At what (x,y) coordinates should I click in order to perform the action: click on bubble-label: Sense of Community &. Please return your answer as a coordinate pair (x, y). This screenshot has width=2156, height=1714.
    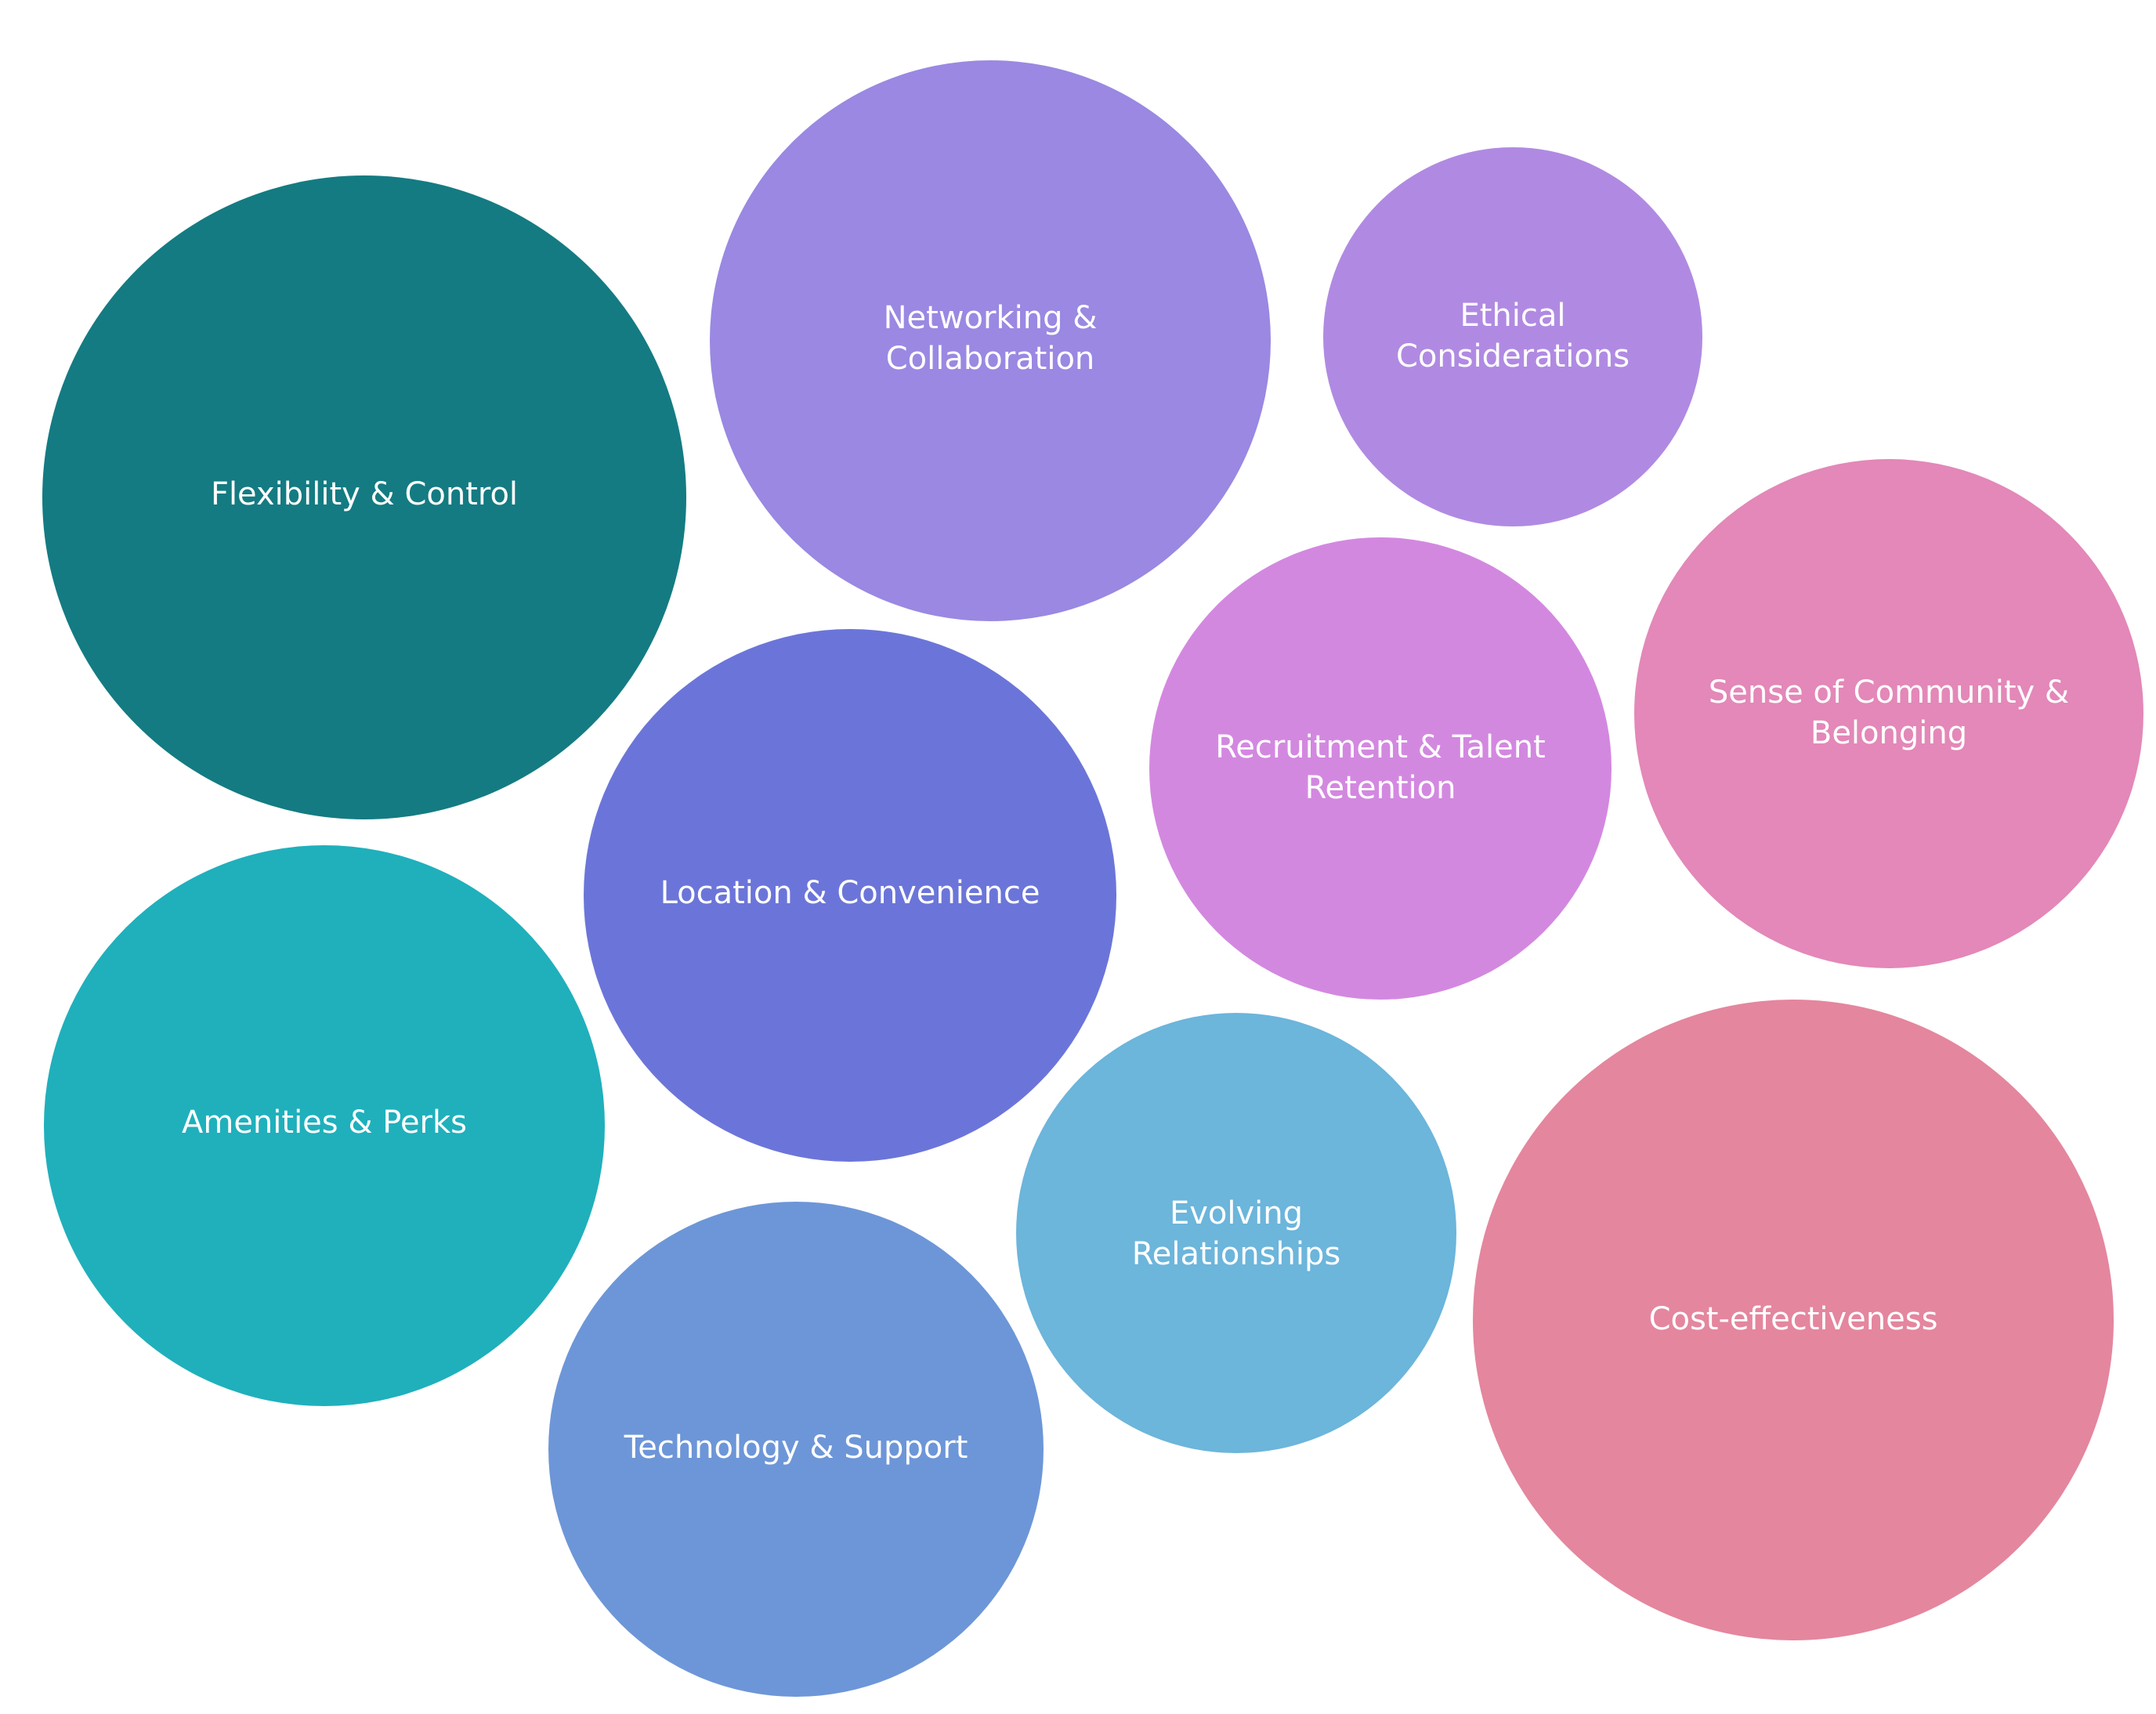
    Looking at the image, I should click on (1889, 692).